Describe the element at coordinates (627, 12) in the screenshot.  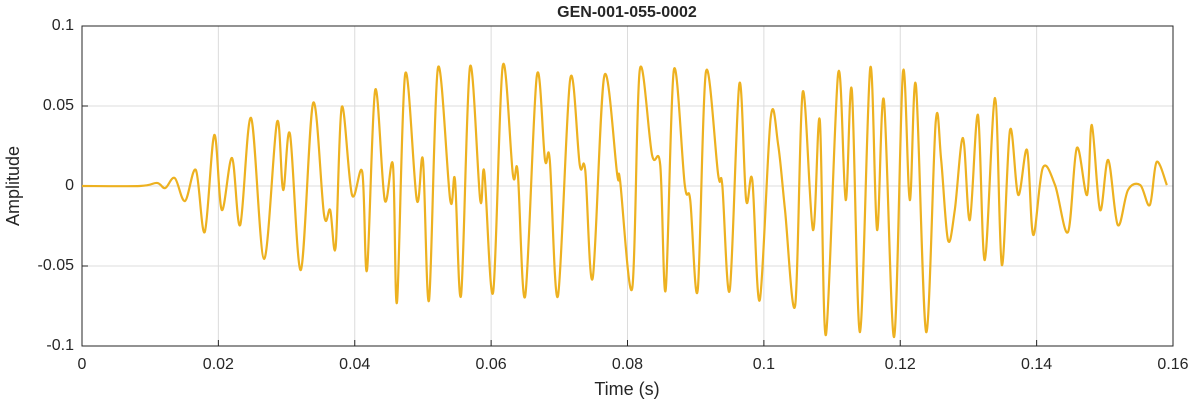
I see `chart-title: GEN-001-055-0002` at that location.